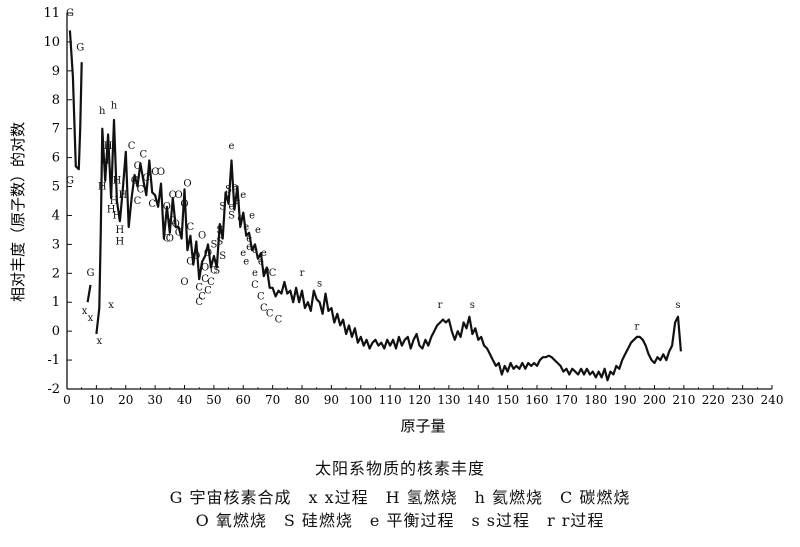 Image resolution: width=800 pixels, height=547 pixels. I want to click on x-tick-label: 10, so click(96, 400).